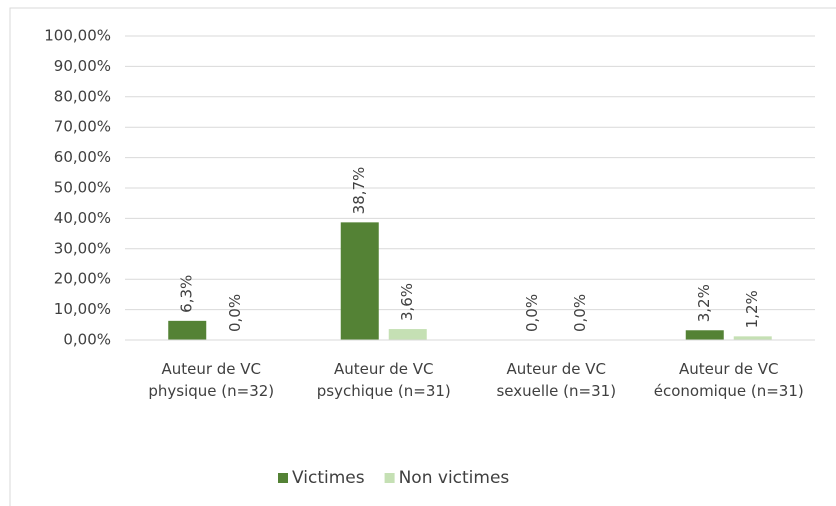 The image size is (836, 506). What do you see at coordinates (211, 380) in the screenshot?
I see `x-tick-label: Auteur de VC physique (n=32)` at bounding box center [211, 380].